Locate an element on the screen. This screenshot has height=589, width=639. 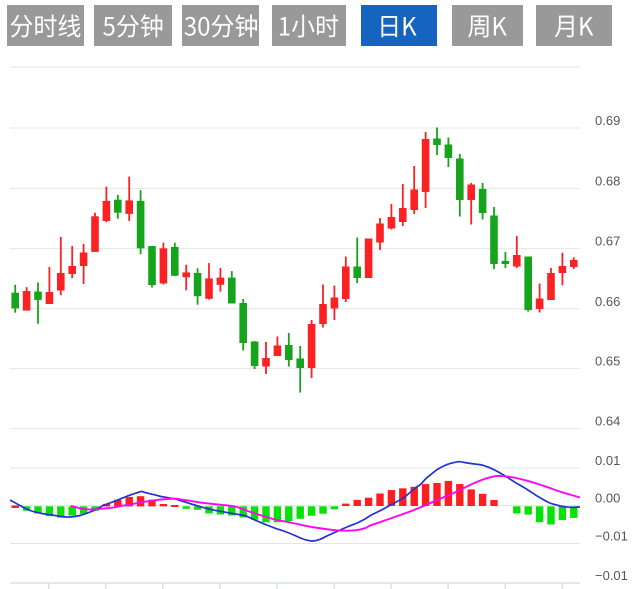
svg-text: 0.69 is located at coordinates (607, 120).